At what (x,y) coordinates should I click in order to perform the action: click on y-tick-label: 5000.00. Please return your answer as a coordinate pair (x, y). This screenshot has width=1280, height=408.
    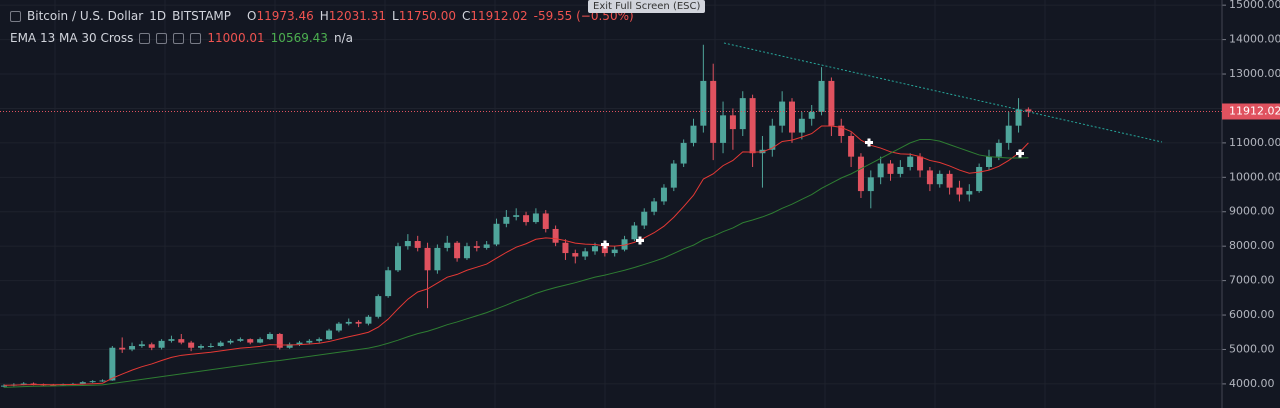
    Looking at the image, I should click on (1252, 348).